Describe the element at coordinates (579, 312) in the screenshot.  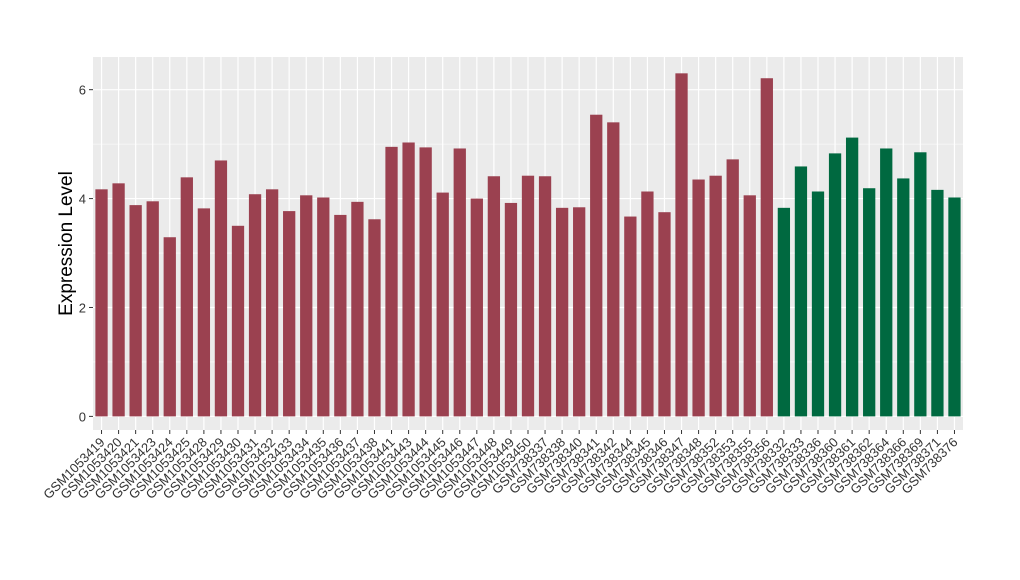
I see `bar-GSM738340` at that location.